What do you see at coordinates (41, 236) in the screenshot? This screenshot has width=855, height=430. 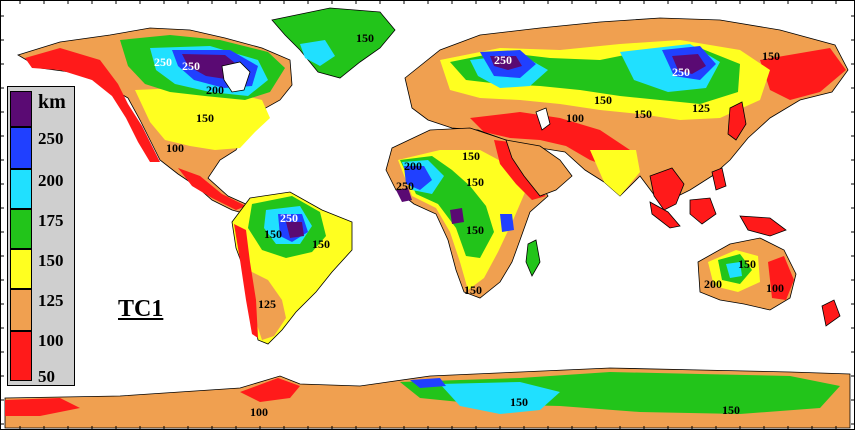 I see `colorbar-legend: km 250 200 175 150 125 100 50` at bounding box center [41, 236].